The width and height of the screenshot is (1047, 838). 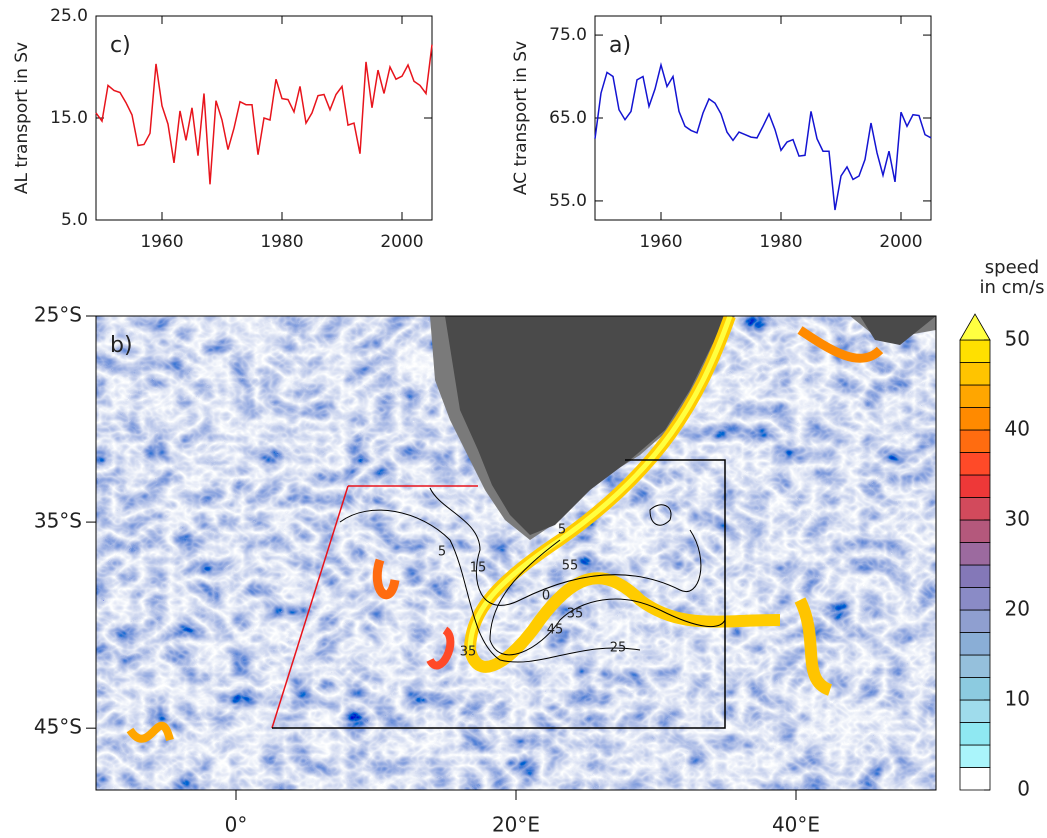 What do you see at coordinates (546, 596) in the screenshot?
I see `contour-label: 0` at bounding box center [546, 596].